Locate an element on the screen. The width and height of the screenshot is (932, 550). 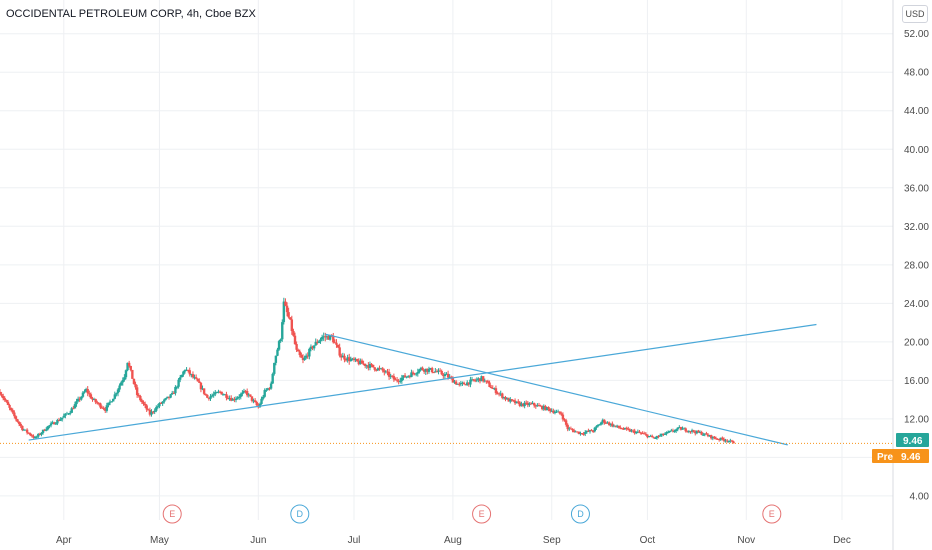
price-badges: 9.46 Pre 9.46 is located at coordinates (900, 448).